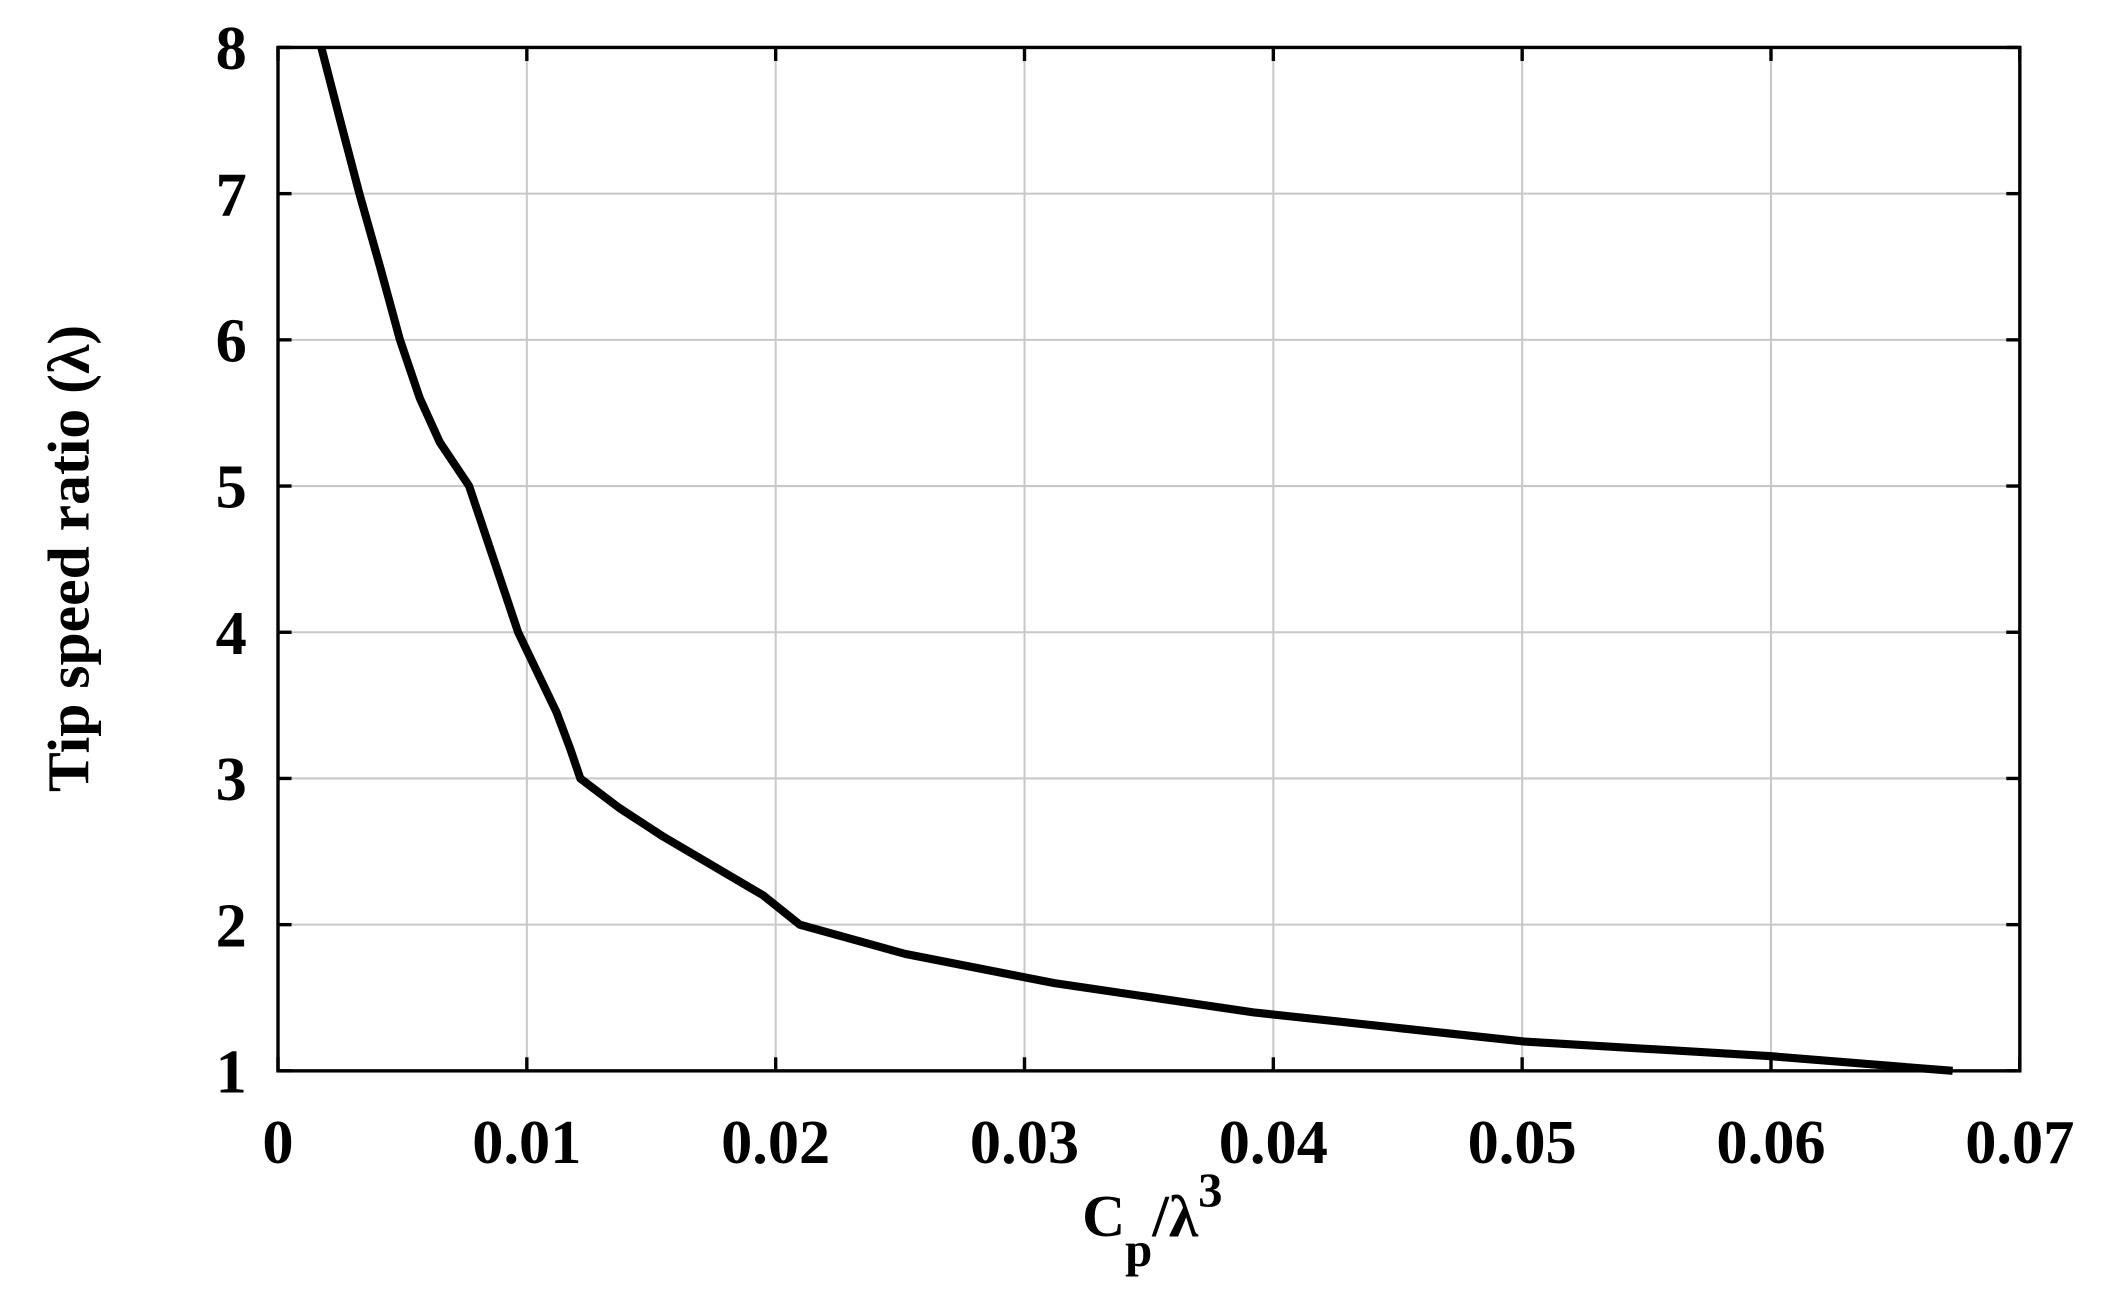  I want to click on y-tick-label: 8, so click(231, 48).